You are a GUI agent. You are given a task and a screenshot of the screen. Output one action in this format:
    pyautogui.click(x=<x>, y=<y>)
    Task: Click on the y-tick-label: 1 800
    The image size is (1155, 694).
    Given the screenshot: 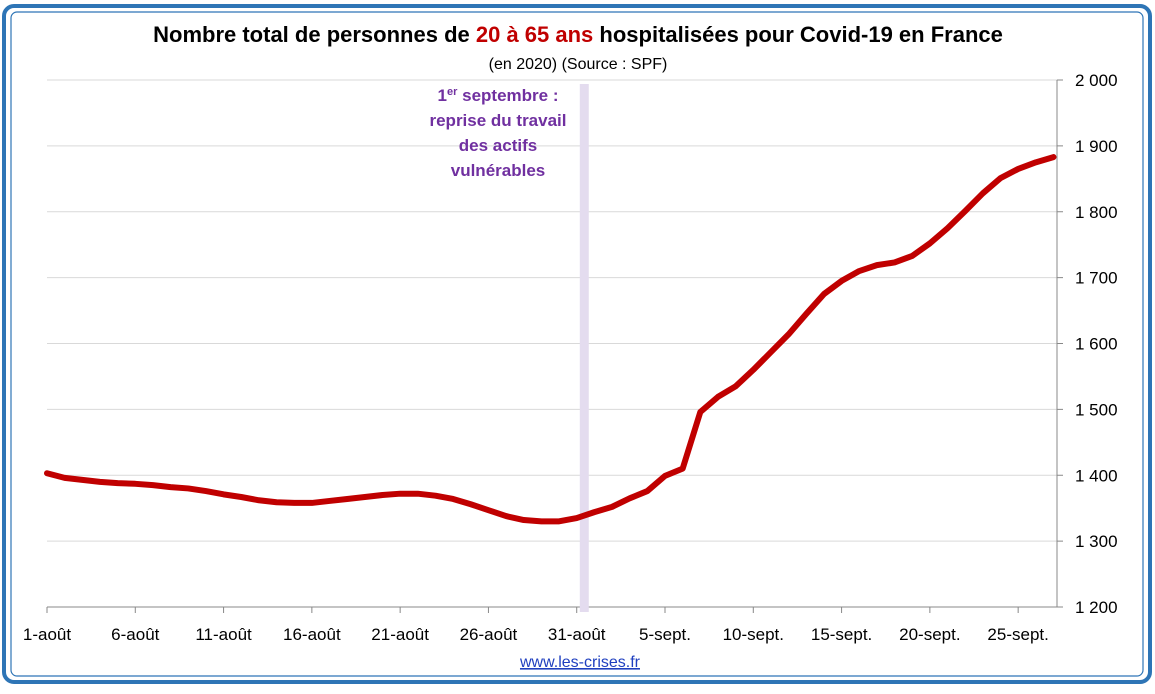 What is the action you would take?
    pyautogui.click(x=1096, y=212)
    